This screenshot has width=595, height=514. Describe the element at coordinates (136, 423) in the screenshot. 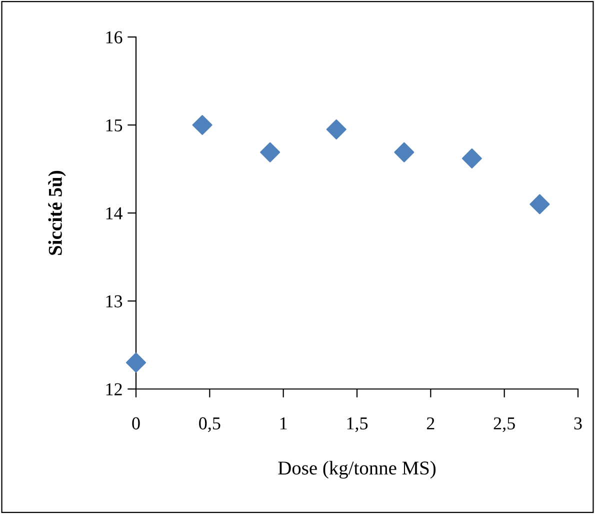

I see `x-tick-label: 0` at that location.